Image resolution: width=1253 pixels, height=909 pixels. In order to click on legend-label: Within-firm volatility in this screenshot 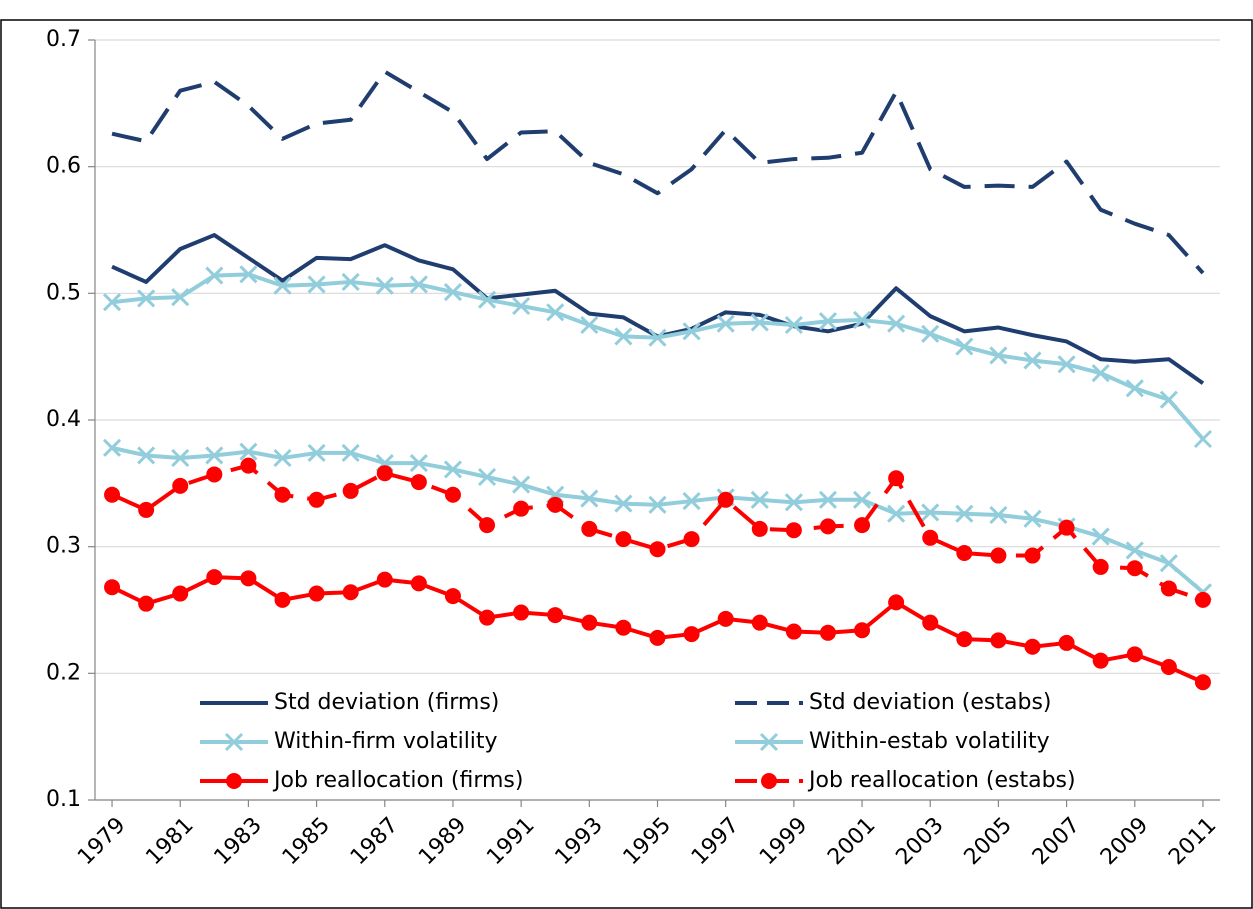, I will do `click(386, 741)`.